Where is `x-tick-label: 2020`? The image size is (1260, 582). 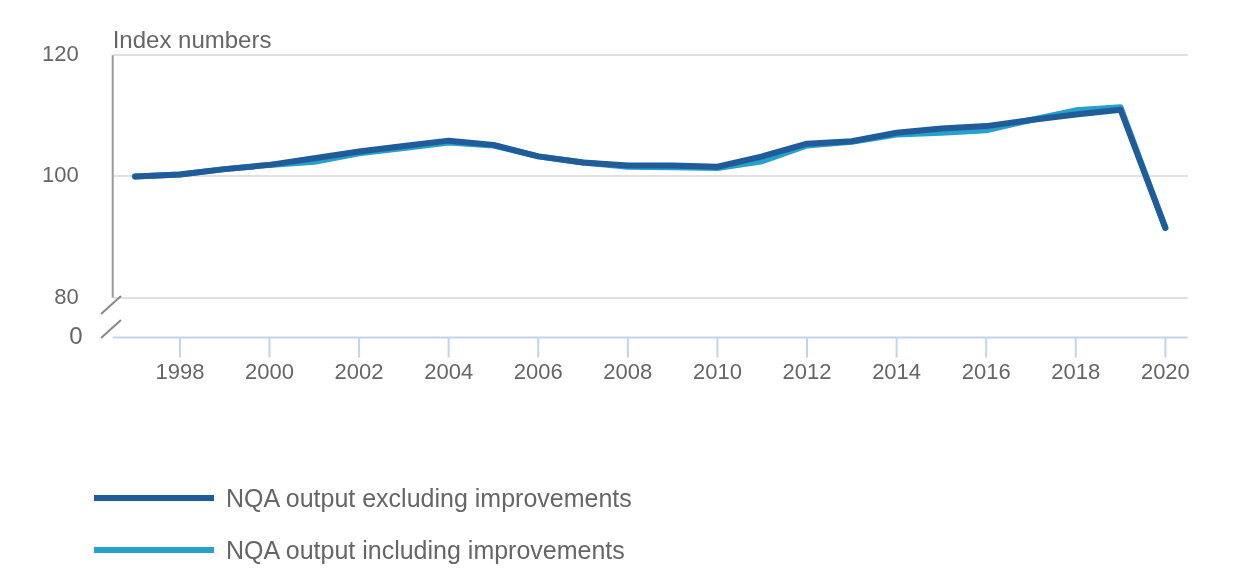 x-tick-label: 2020 is located at coordinates (1165, 371).